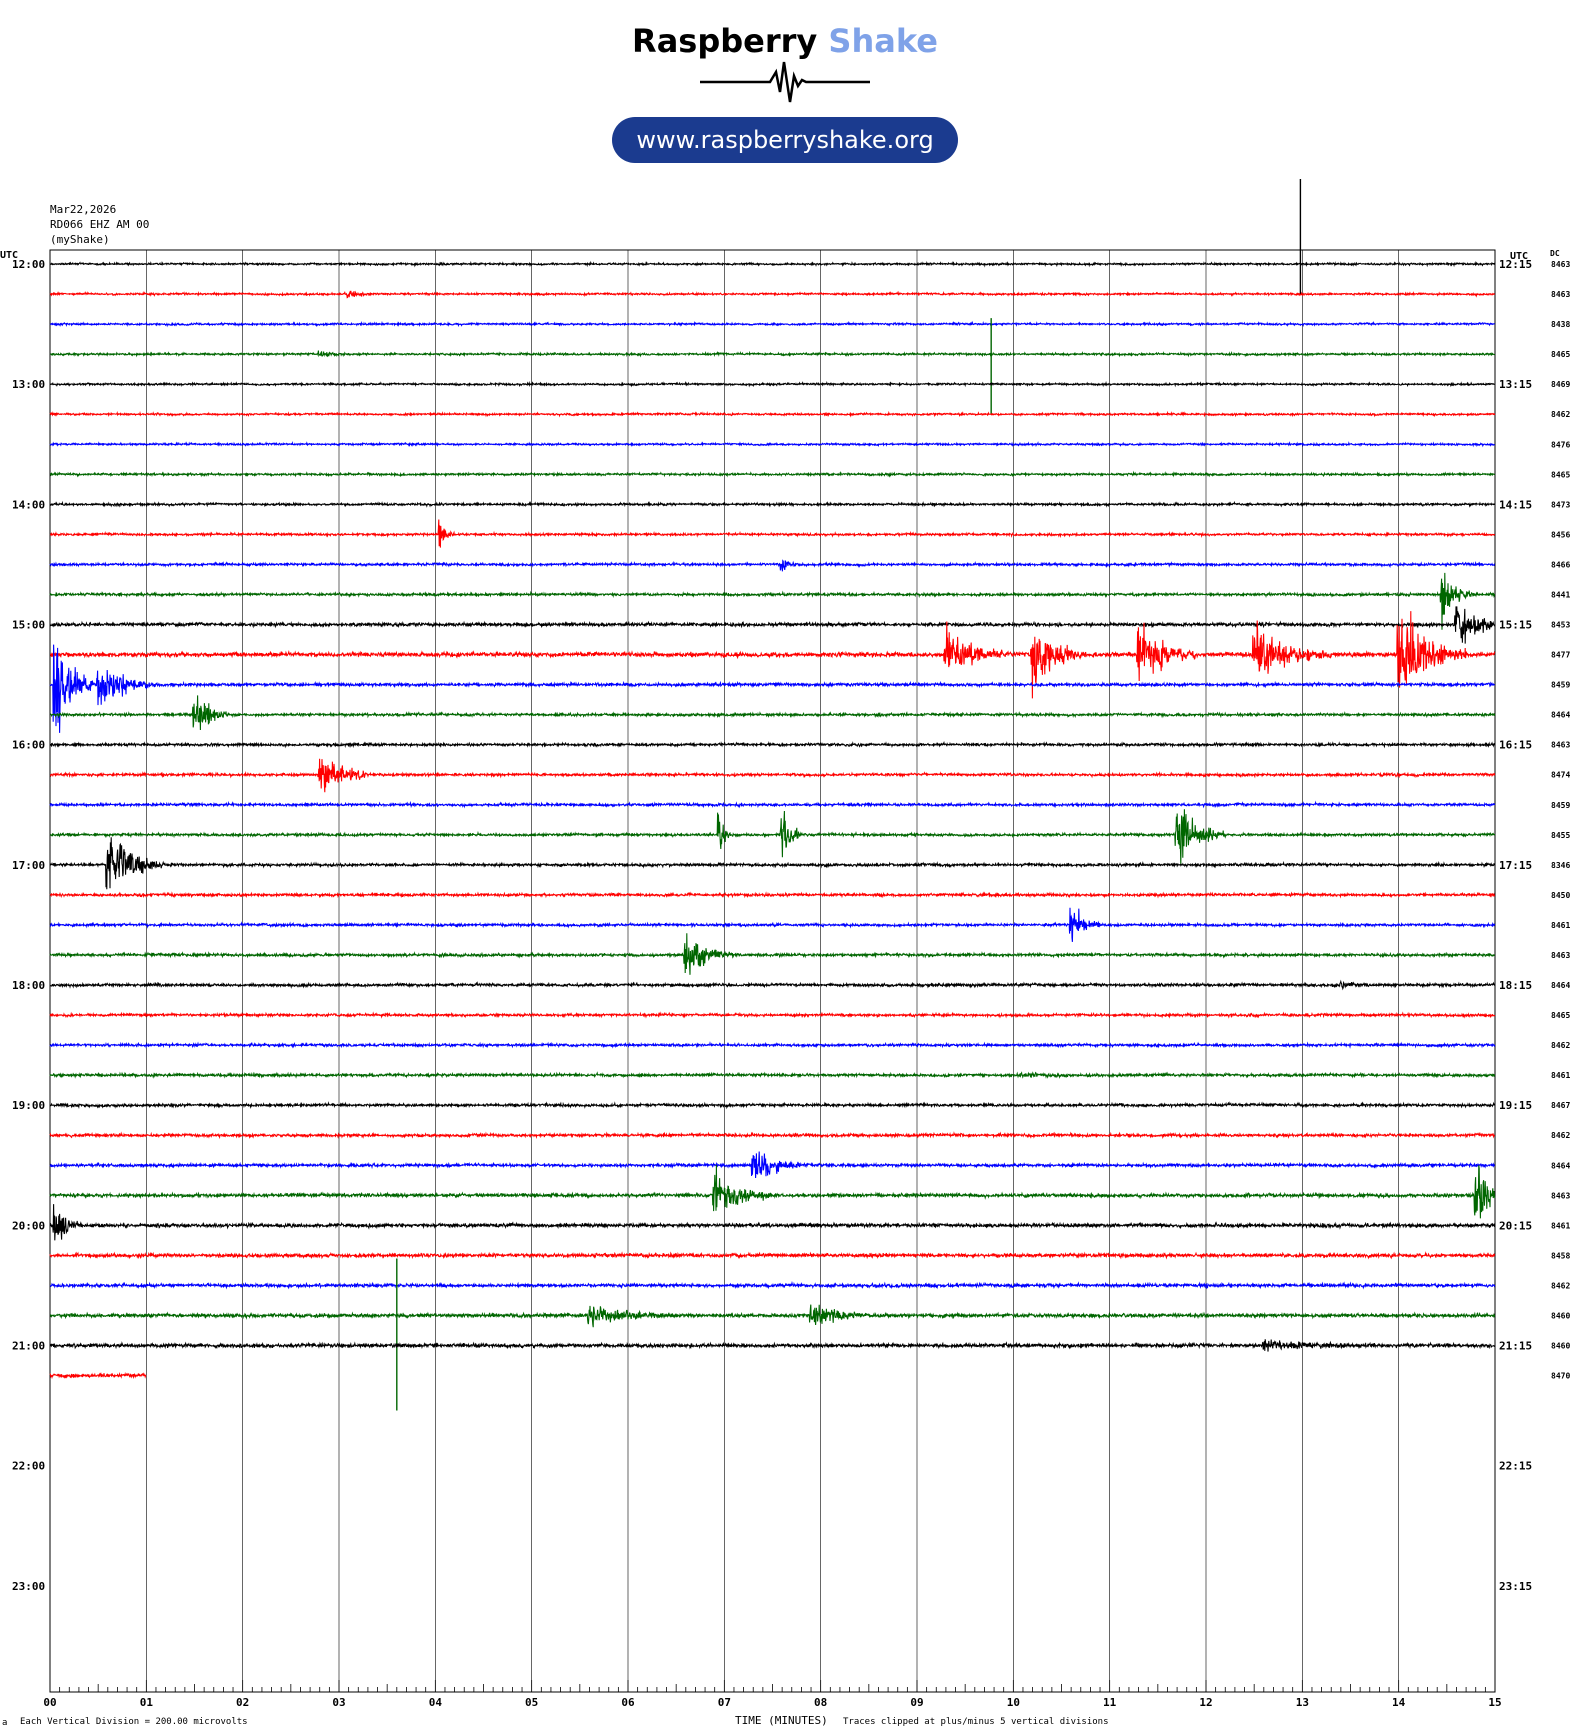 The height and width of the screenshot is (1732, 1570). What do you see at coordinates (28, 504) in the screenshot?
I see `hour-label-left: 14:00` at bounding box center [28, 504].